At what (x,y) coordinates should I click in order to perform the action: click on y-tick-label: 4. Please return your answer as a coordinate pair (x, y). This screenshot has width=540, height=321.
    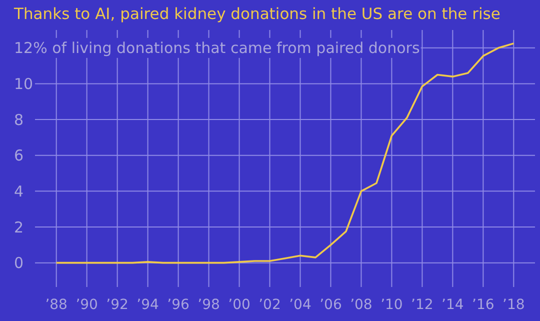
    Looking at the image, I should click on (19, 191).